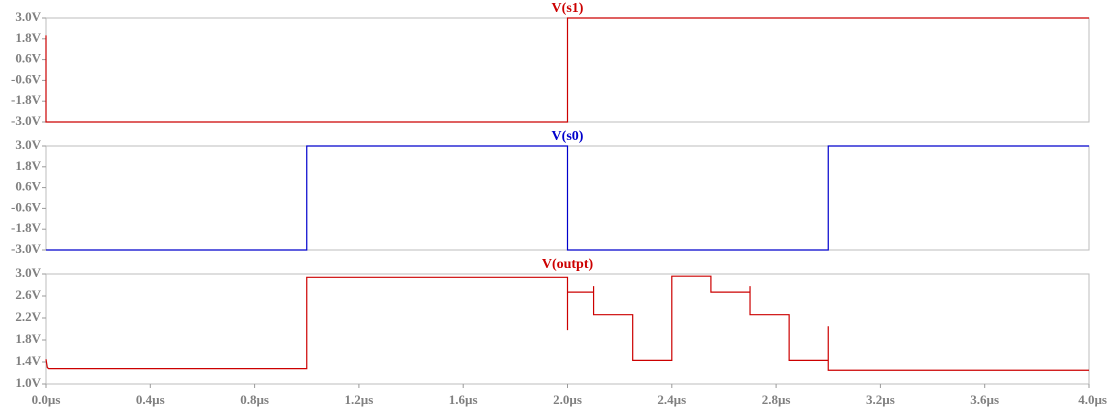 Image resolution: width=1111 pixels, height=416 pixels. Describe the element at coordinates (568, 264) in the screenshot. I see `chart-title: V(outpt)` at that location.